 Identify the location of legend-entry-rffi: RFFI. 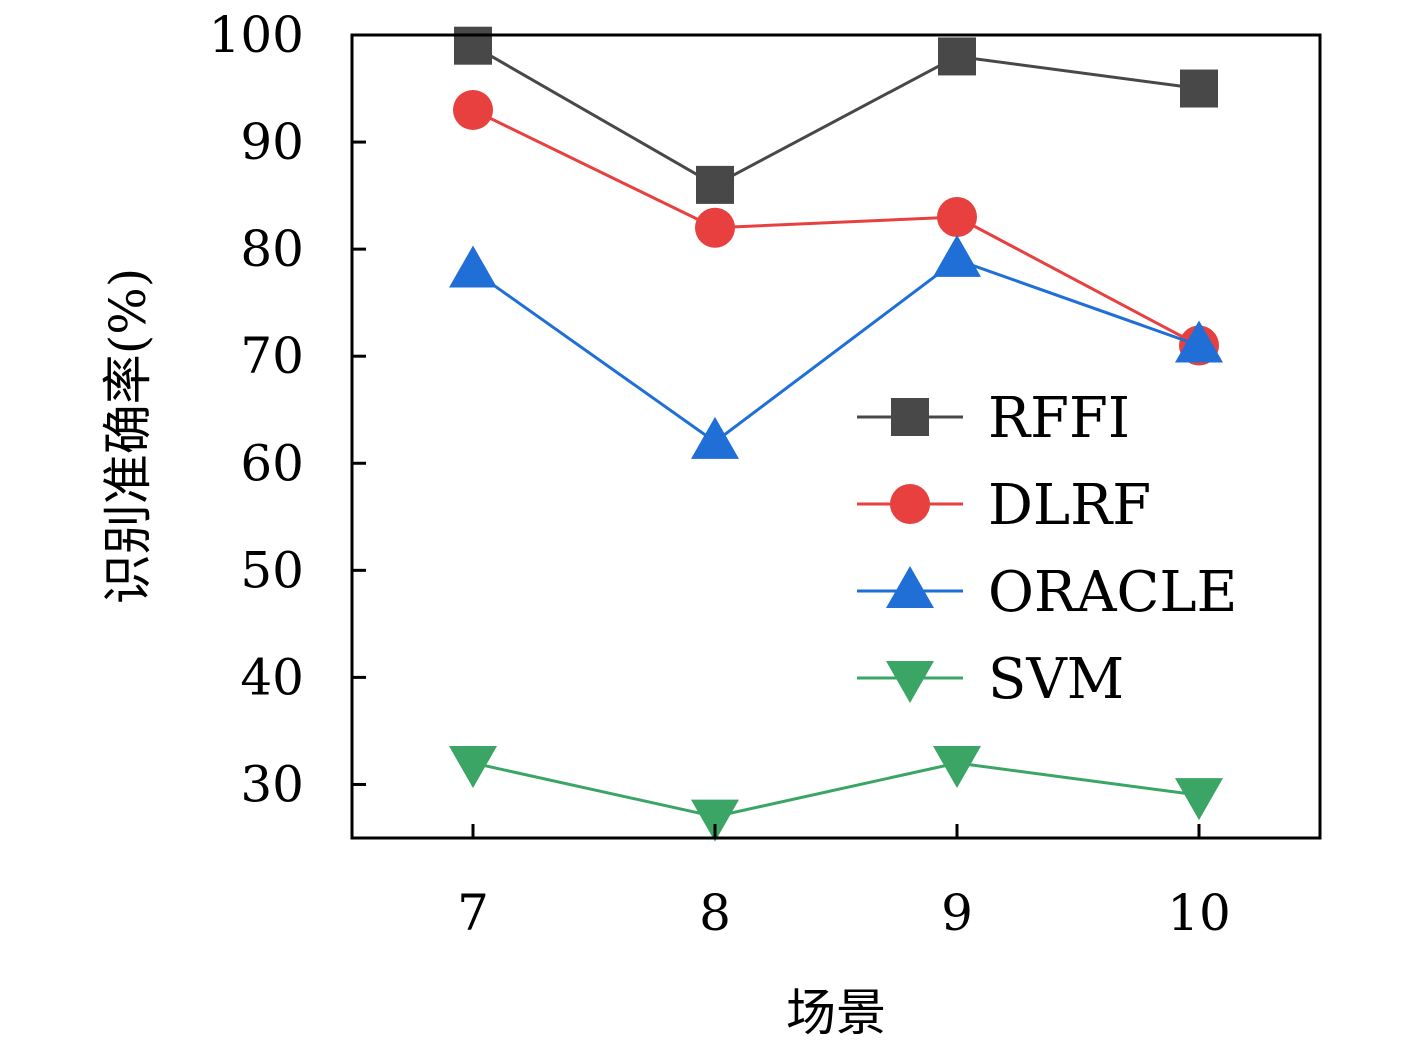
(993, 418).